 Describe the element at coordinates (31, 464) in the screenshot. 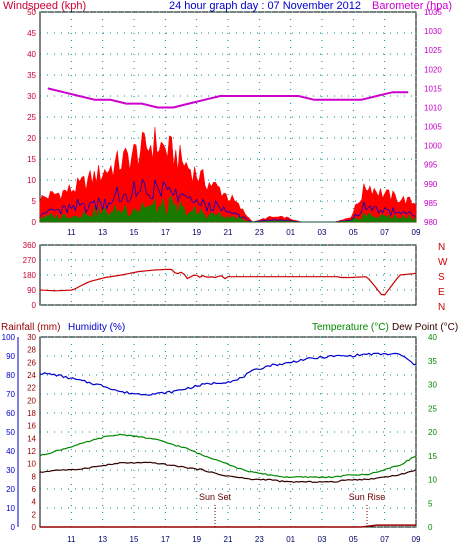

I see `rainfall-tick-label: 10` at that location.